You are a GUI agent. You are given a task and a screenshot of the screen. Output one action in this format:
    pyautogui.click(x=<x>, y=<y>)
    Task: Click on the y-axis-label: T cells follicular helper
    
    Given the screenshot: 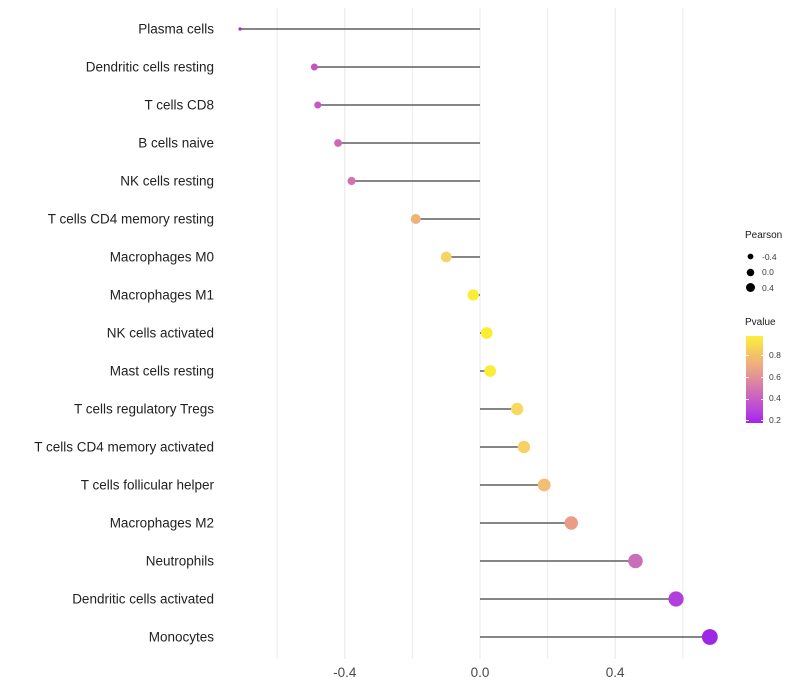 What is the action you would take?
    pyautogui.click(x=148, y=485)
    